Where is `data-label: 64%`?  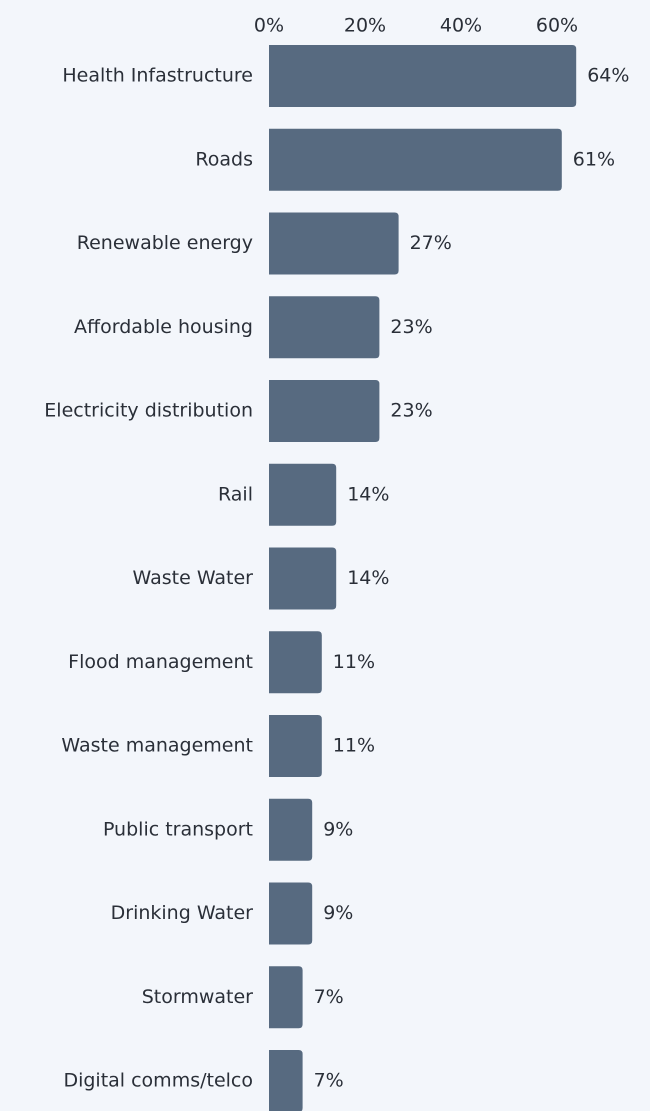 data-label: 64% is located at coordinates (608, 76).